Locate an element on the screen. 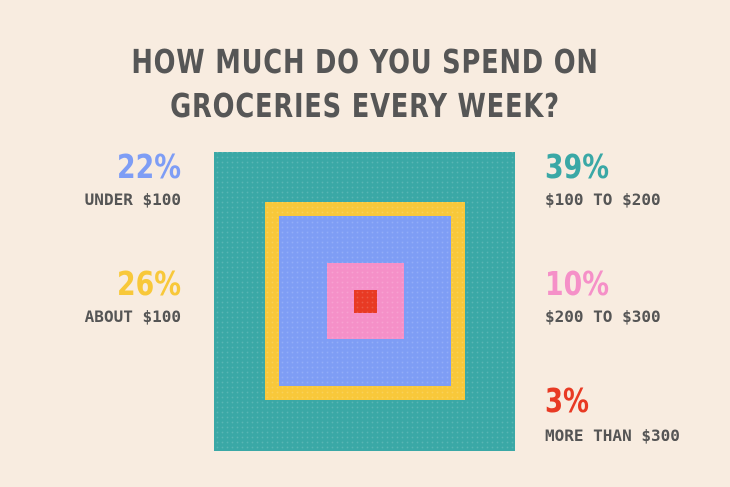 Image resolution: width=730 pixels, height=487 pixels. label-more-than-300: MORE THAN $300 is located at coordinates (612, 435).